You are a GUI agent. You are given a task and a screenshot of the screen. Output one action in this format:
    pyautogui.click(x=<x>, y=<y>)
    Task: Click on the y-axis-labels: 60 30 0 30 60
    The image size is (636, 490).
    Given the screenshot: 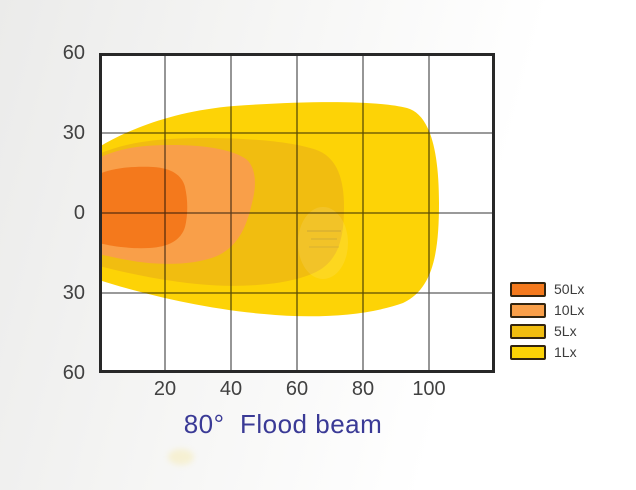 What is the action you would take?
    pyautogui.click(x=46, y=245)
    